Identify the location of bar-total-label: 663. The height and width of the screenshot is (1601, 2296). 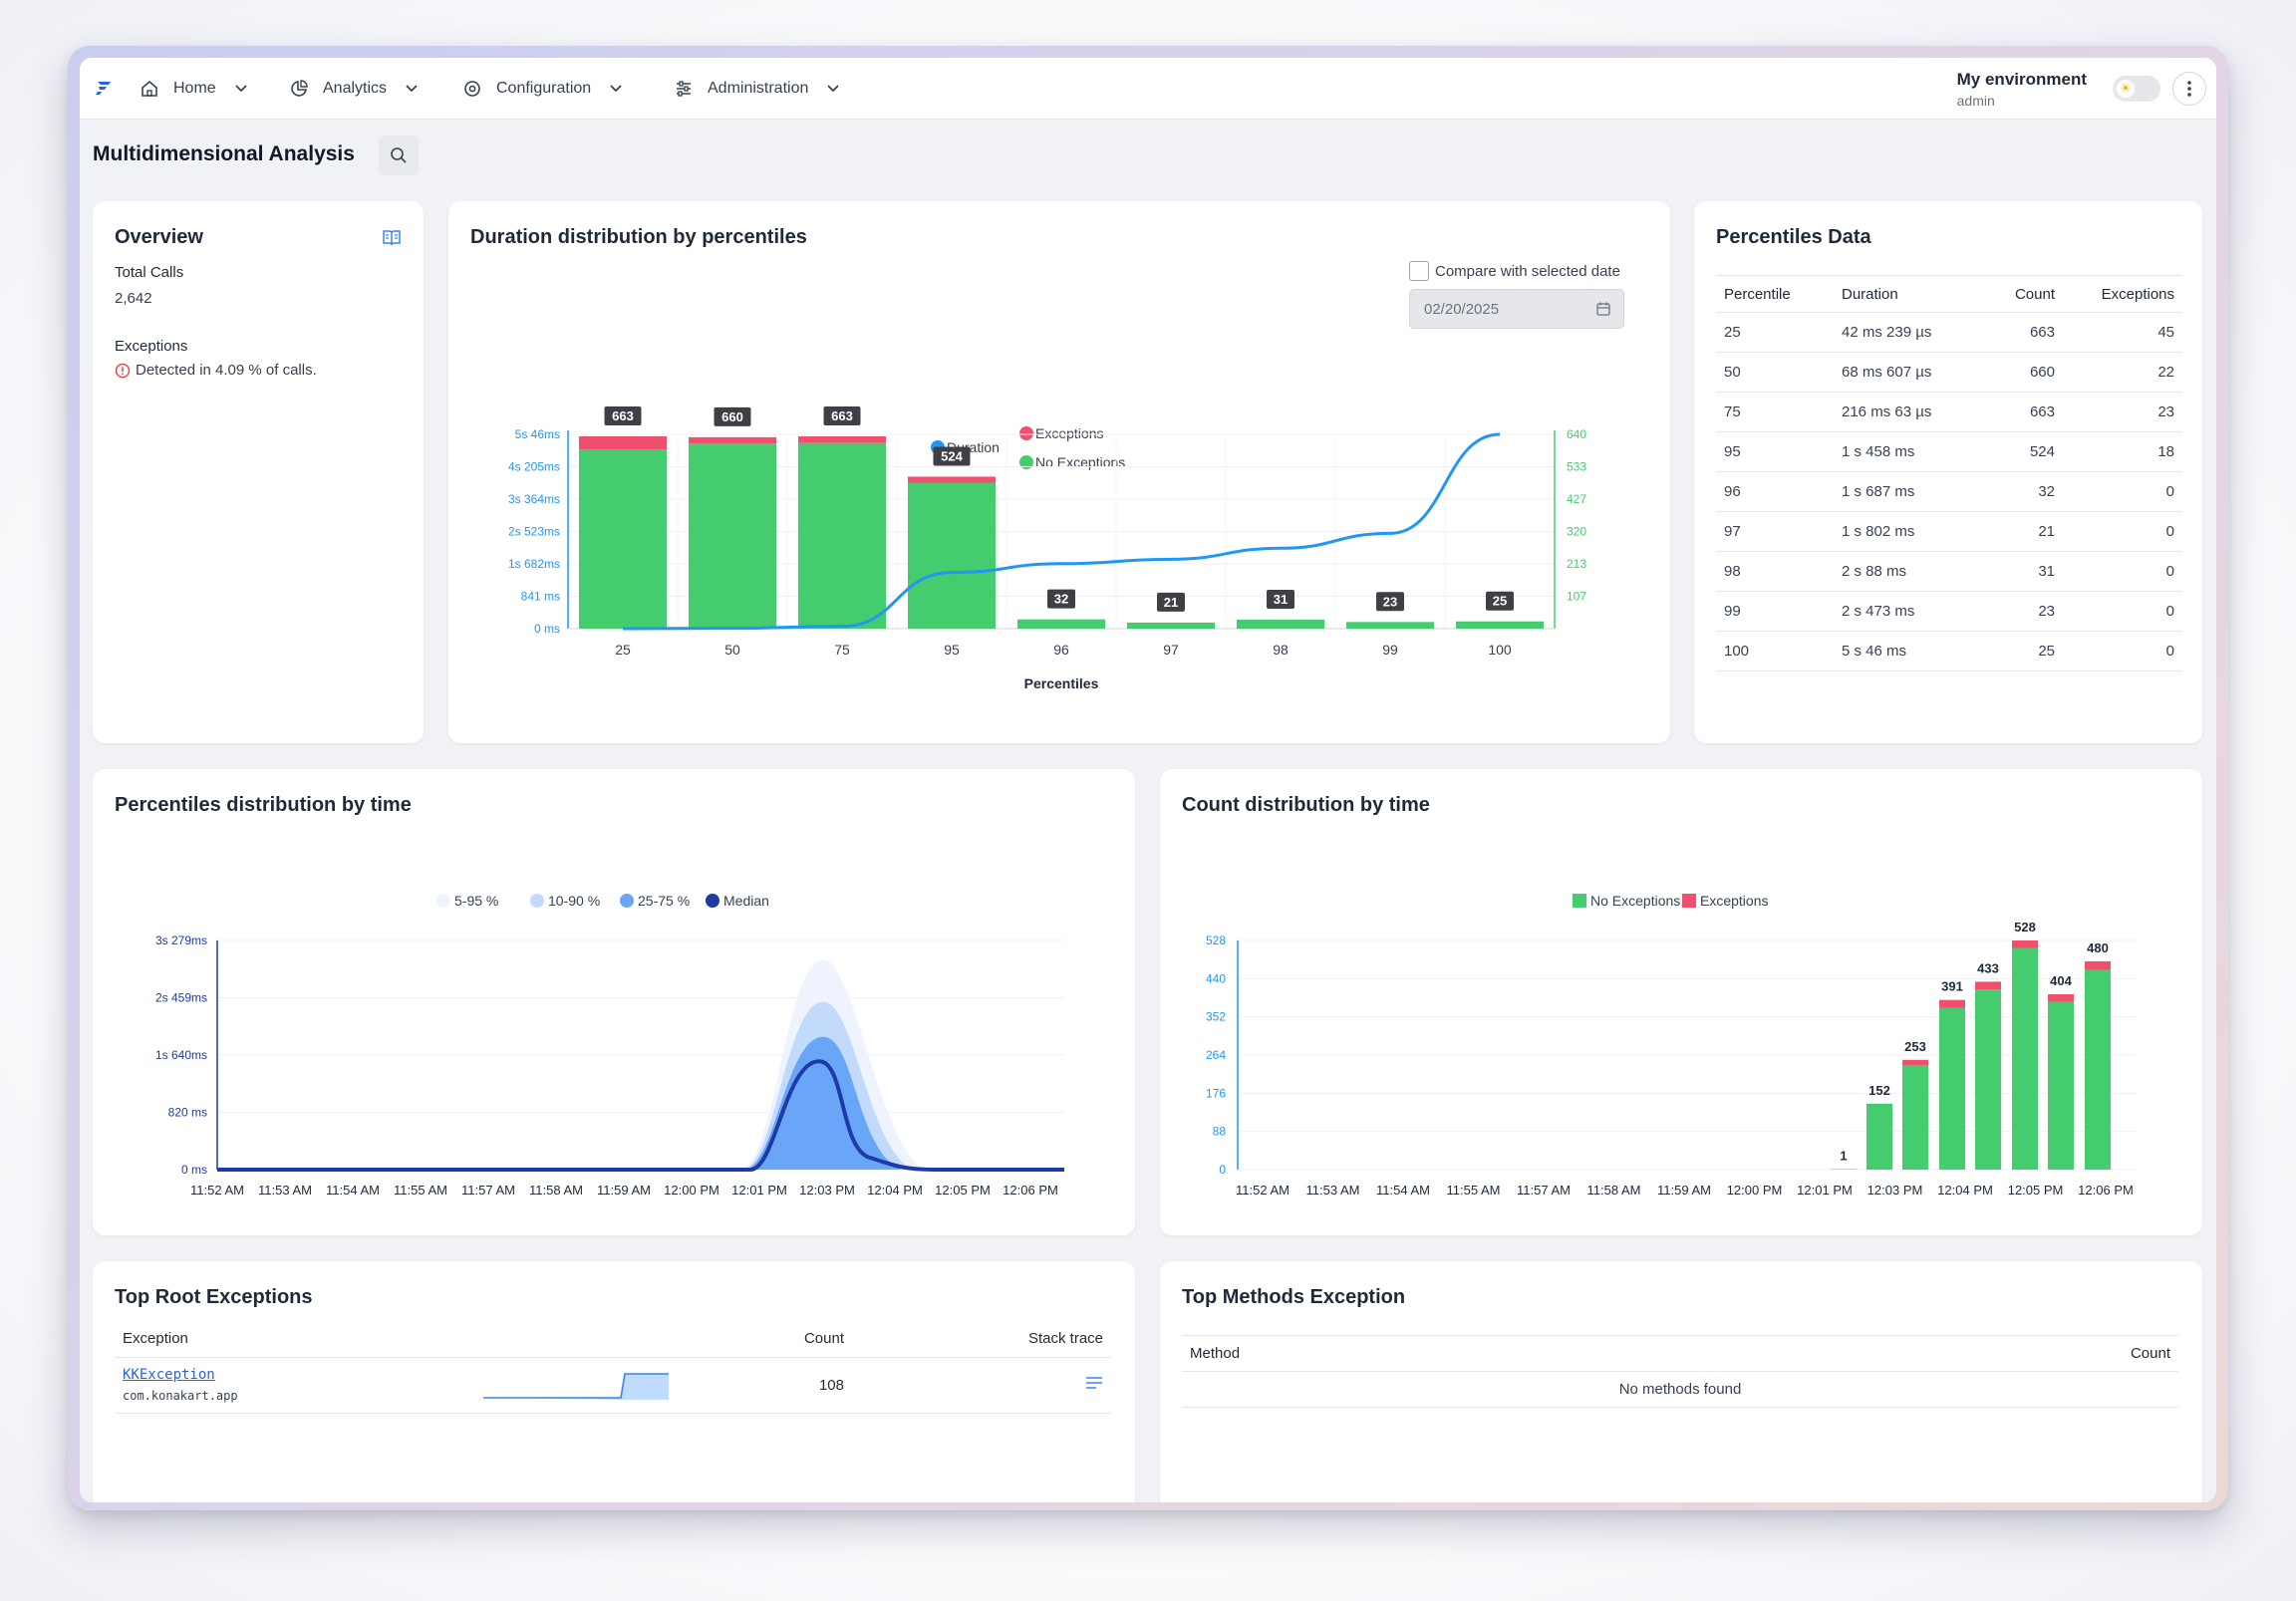
(842, 415).